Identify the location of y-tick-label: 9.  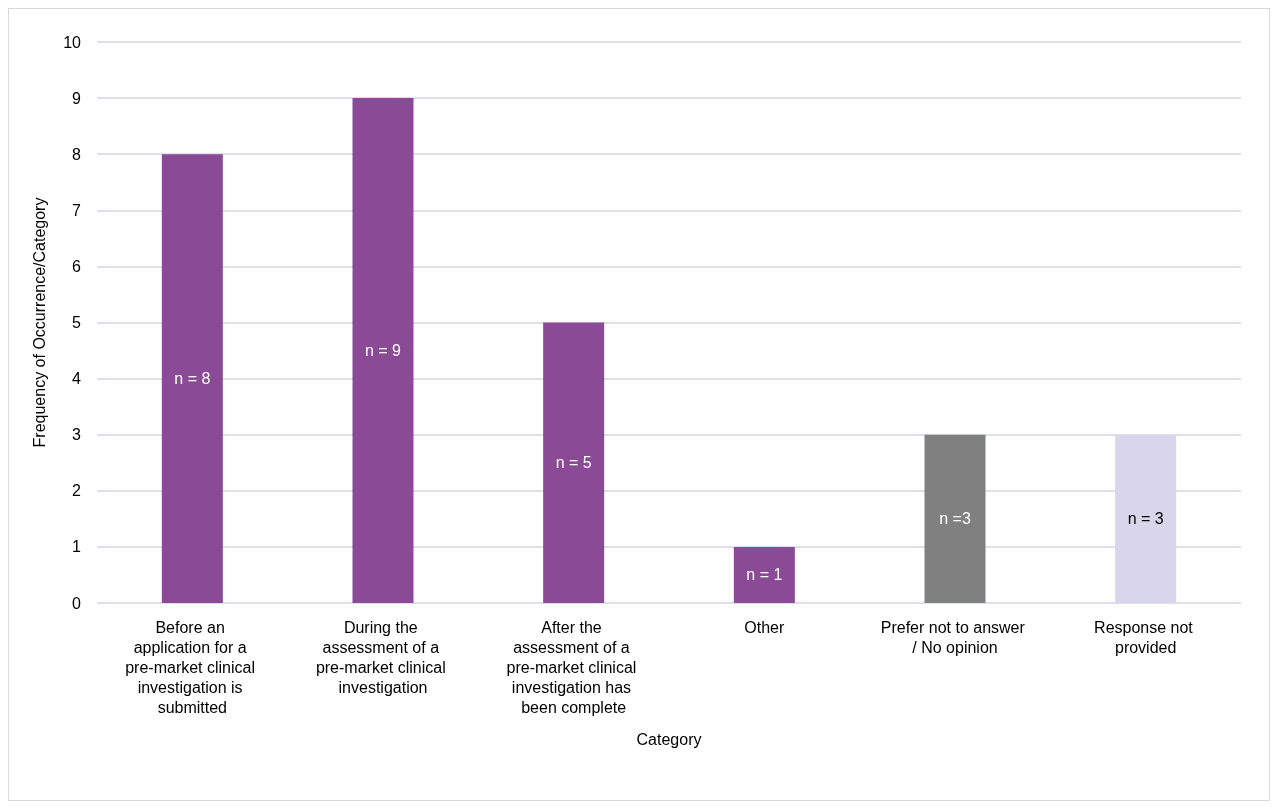
(77, 98).